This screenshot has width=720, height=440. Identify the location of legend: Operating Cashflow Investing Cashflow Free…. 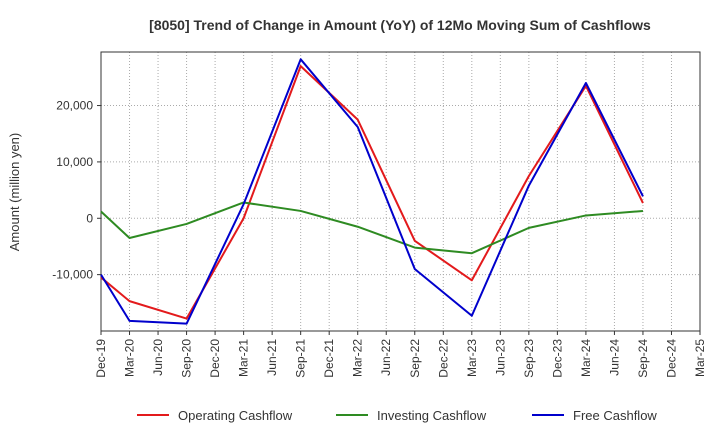
(397, 415).